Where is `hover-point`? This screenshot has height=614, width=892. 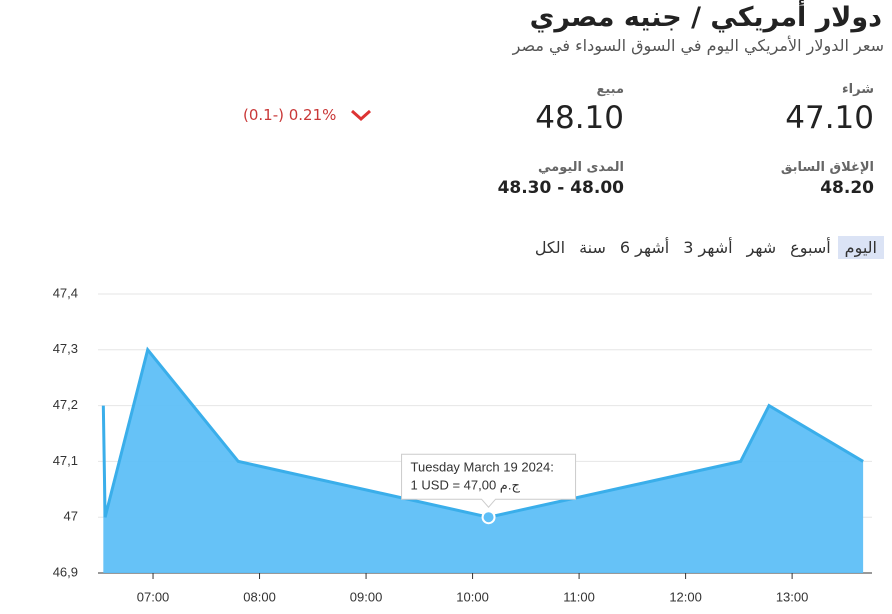
hover-point is located at coordinates (488, 517).